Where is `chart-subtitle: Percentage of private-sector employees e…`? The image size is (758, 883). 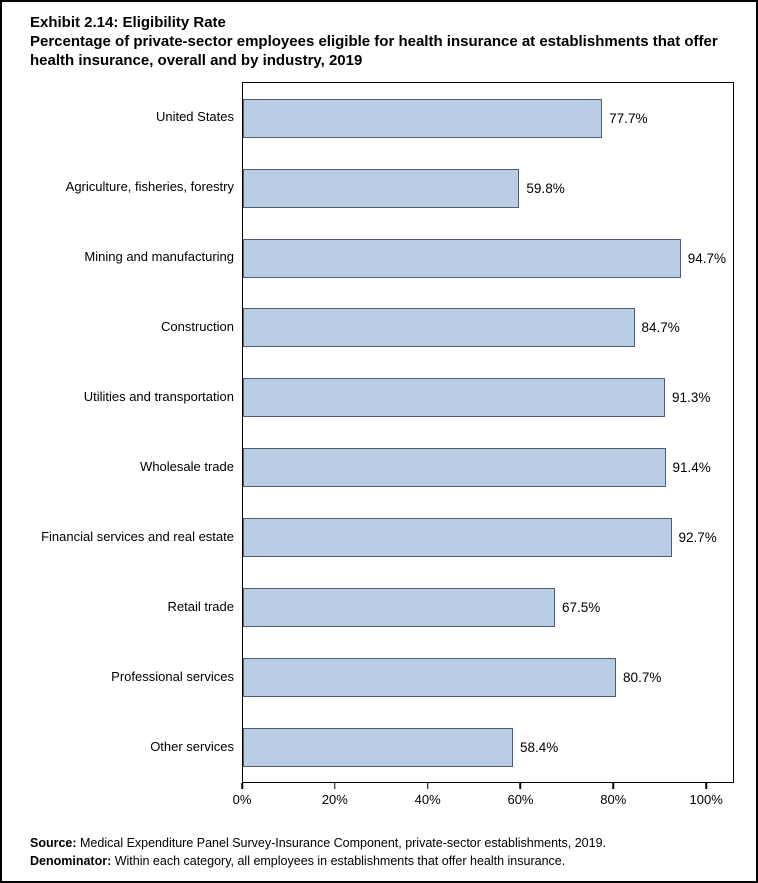 chart-subtitle: Percentage of private-sector employees e… is located at coordinates (374, 50).